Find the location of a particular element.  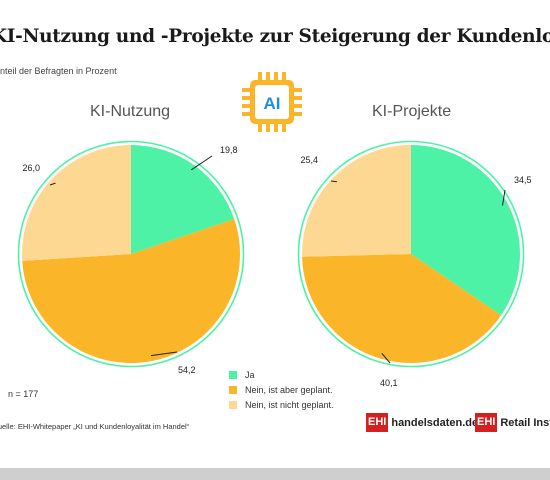

brand-text-handelsdaten: handelsdaten.de is located at coordinates (435, 422).